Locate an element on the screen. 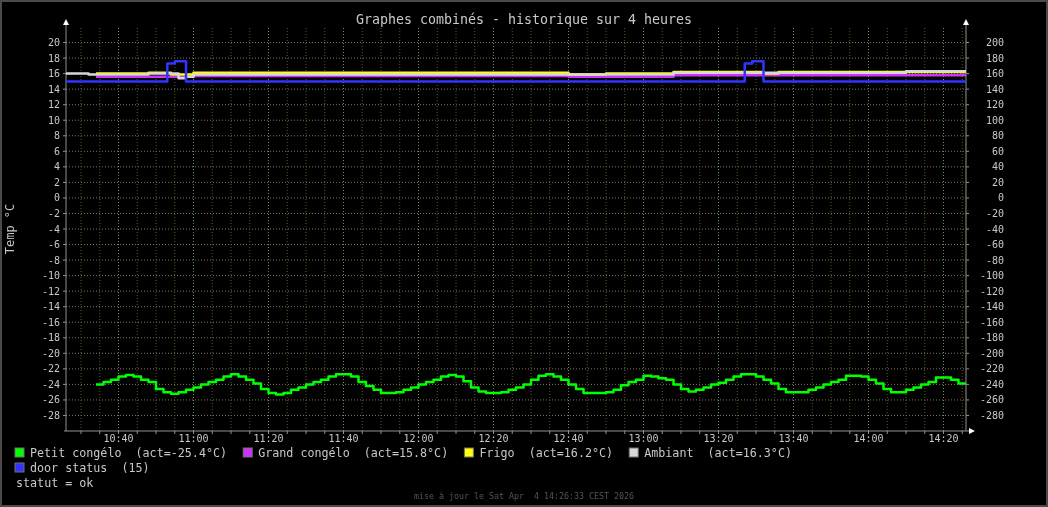 The width and height of the screenshot is (1048, 507). x-tick-label: 14:20 is located at coordinates (943, 438).